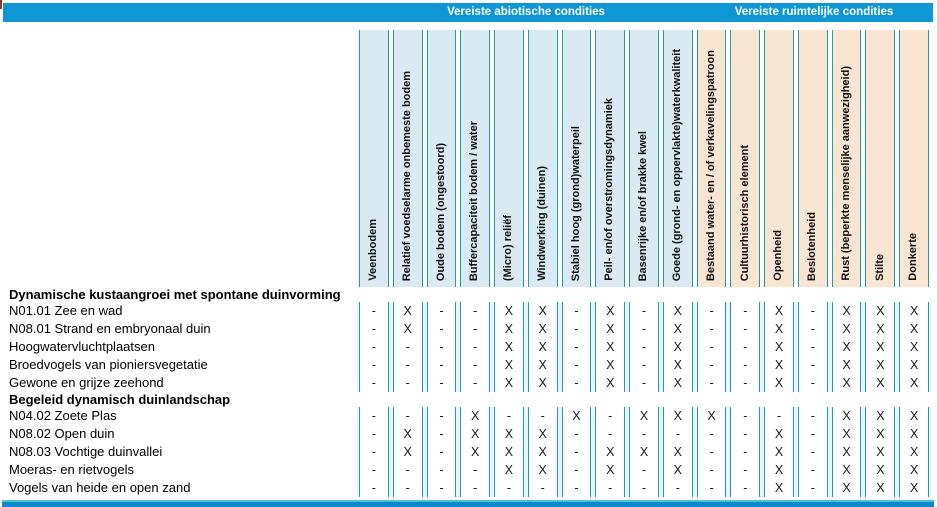 The image size is (937, 507). Describe the element at coordinates (542, 158) in the screenshot. I see `column-header: Windwerking (duinen)` at that location.